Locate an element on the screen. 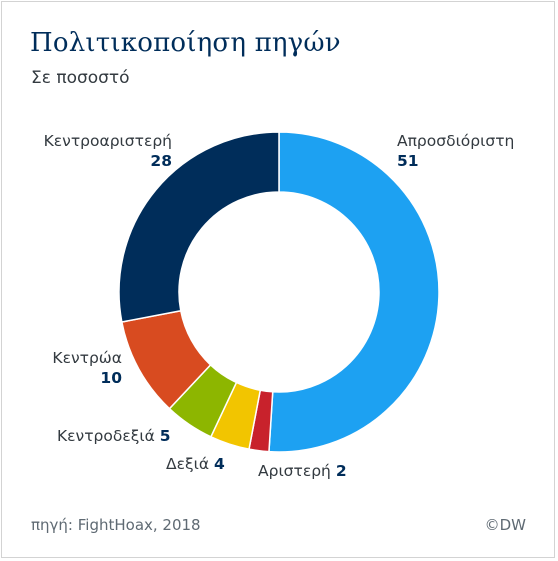 The height and width of the screenshot is (561, 558). chart-subtitle: Σε ποσοστό is located at coordinates (80, 78).